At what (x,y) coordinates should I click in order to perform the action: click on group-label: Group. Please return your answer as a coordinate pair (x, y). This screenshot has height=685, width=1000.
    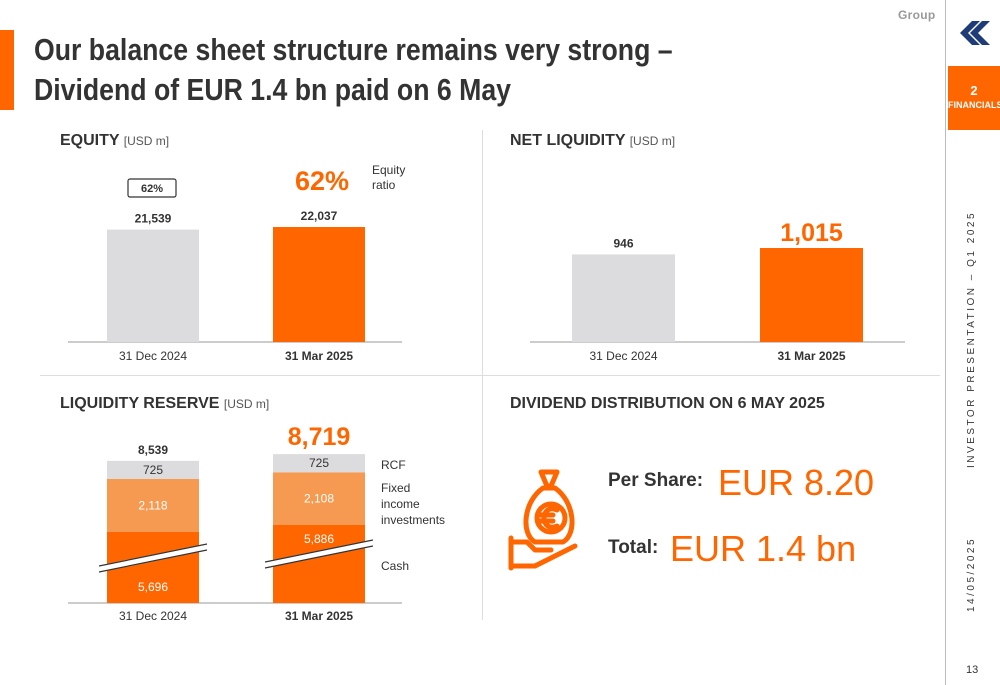
    Looking at the image, I should click on (917, 15).